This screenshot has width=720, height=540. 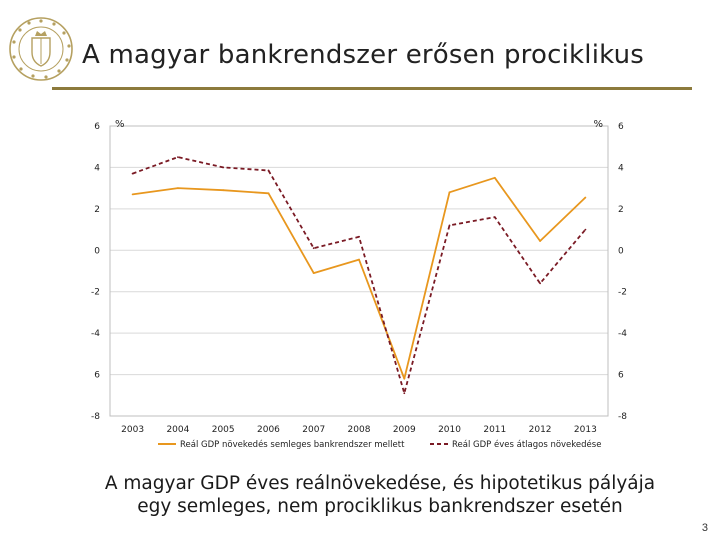 I want to click on x-tick-label: 2011, so click(x=494, y=430).